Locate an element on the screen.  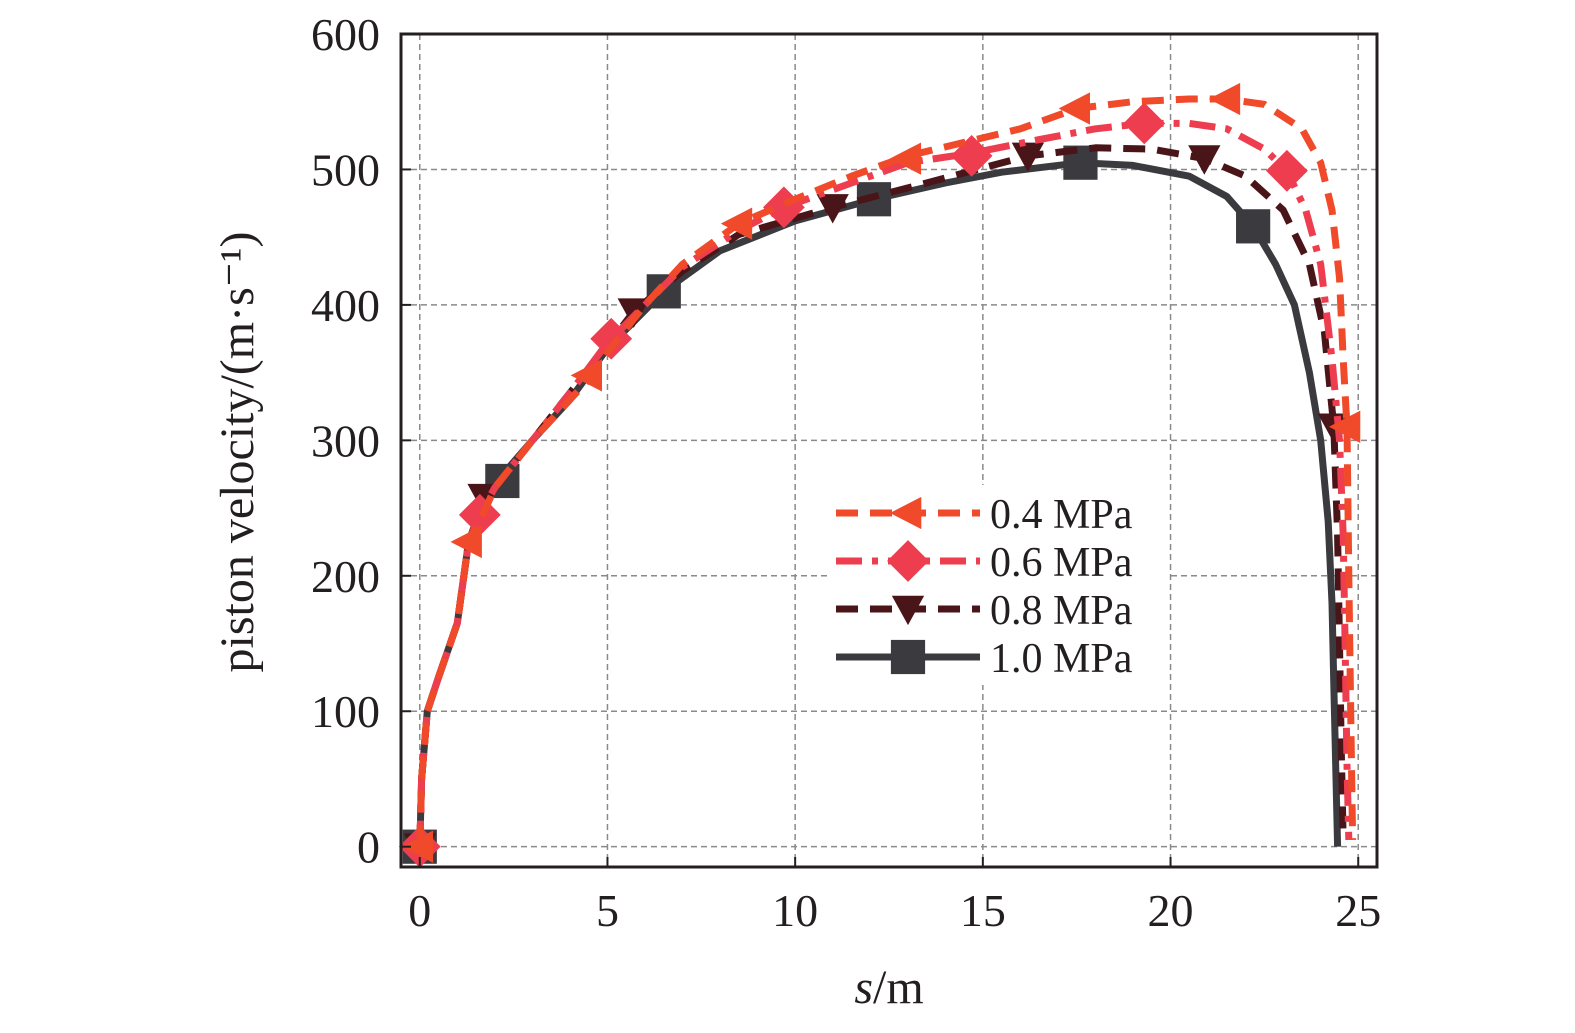
x-tick-label: 10 is located at coordinates (795, 910).